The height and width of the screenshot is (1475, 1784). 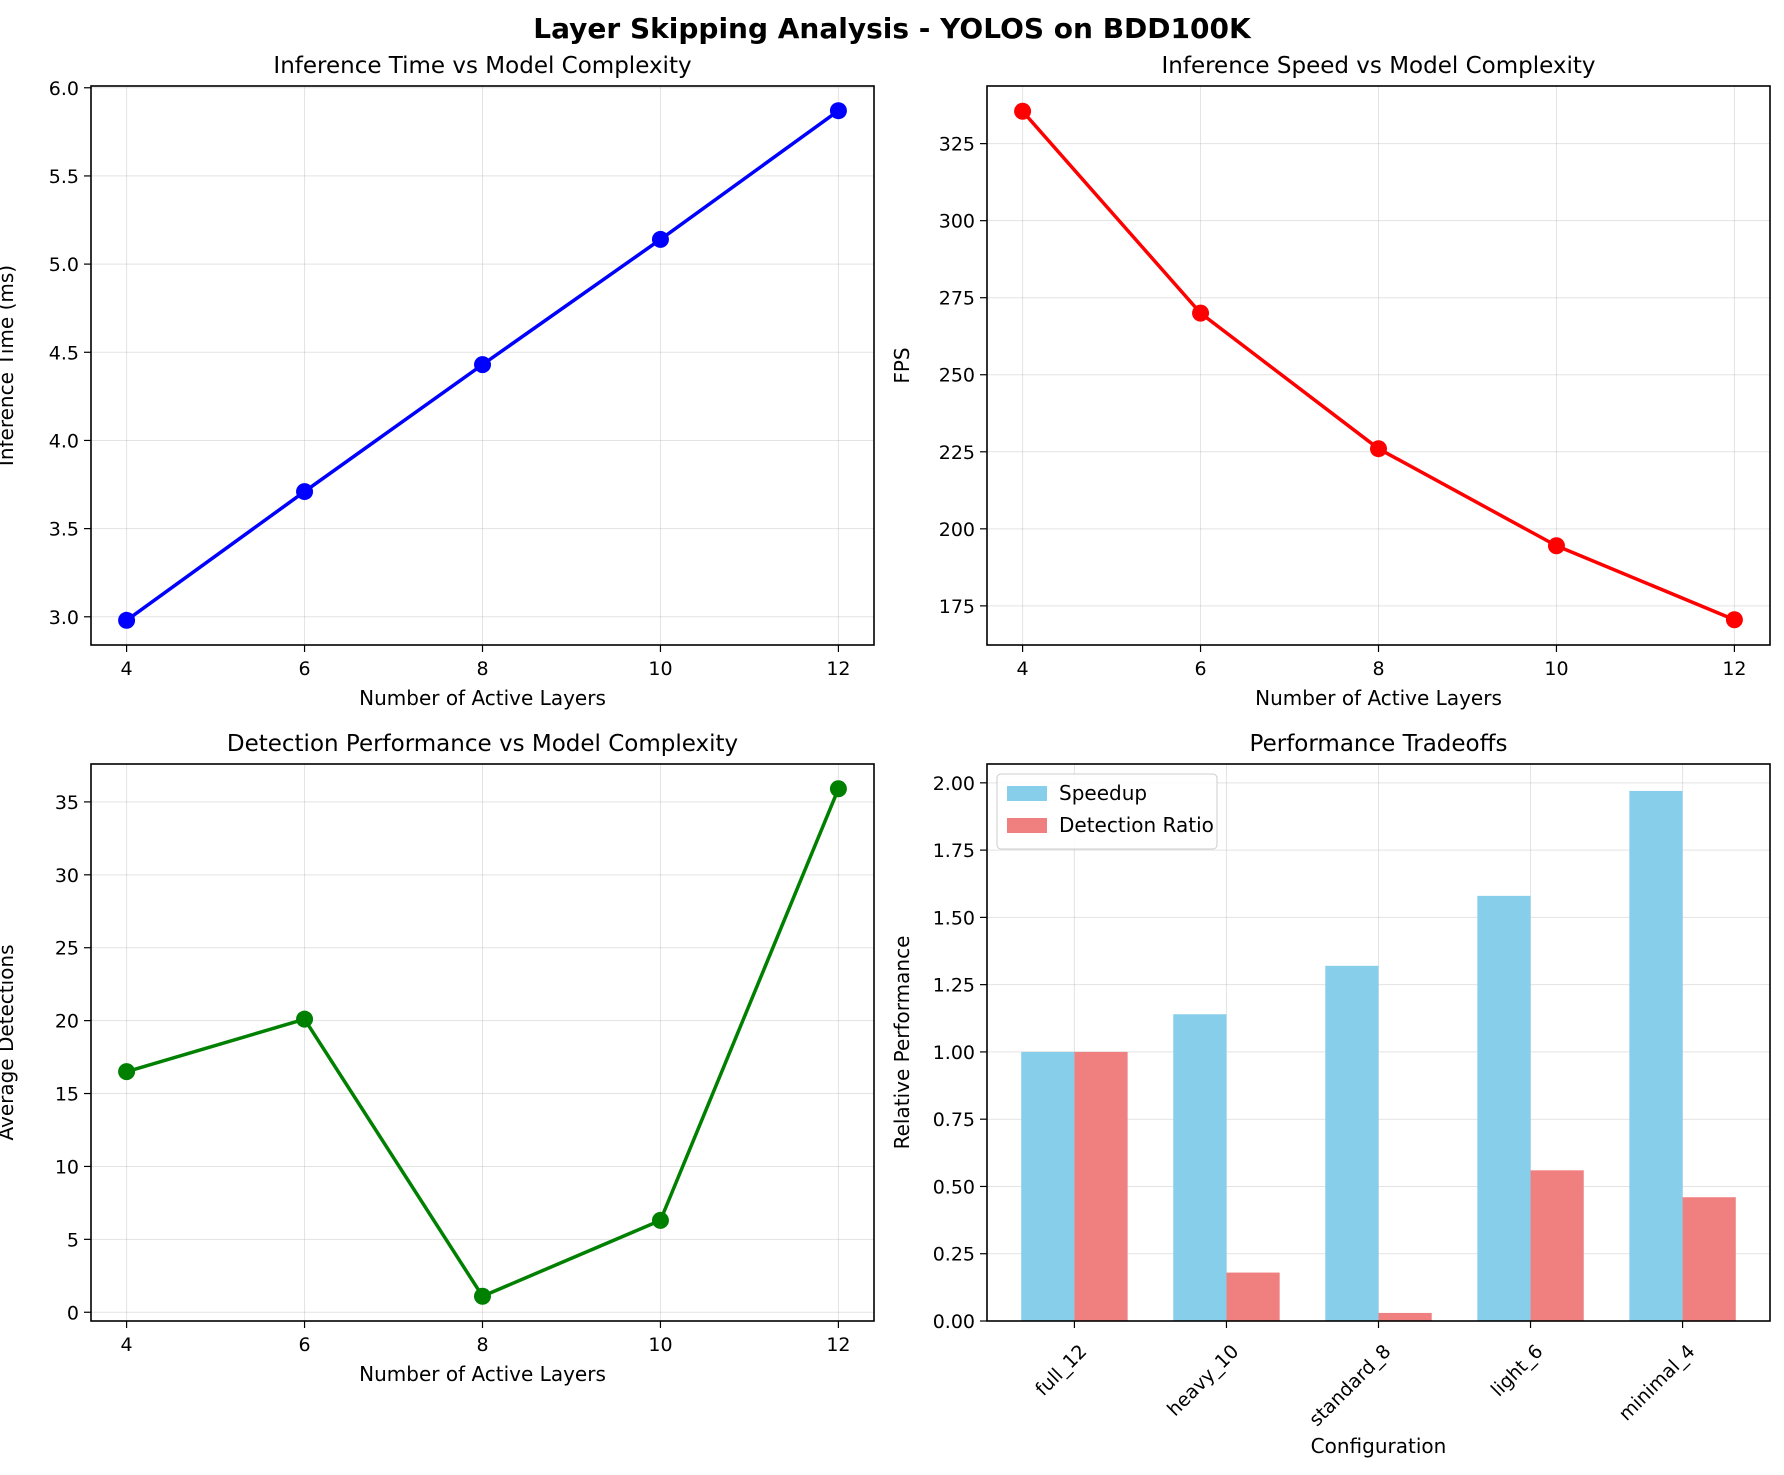 I want to click on inference-time-x-tick-label: 4, so click(x=127, y=669).